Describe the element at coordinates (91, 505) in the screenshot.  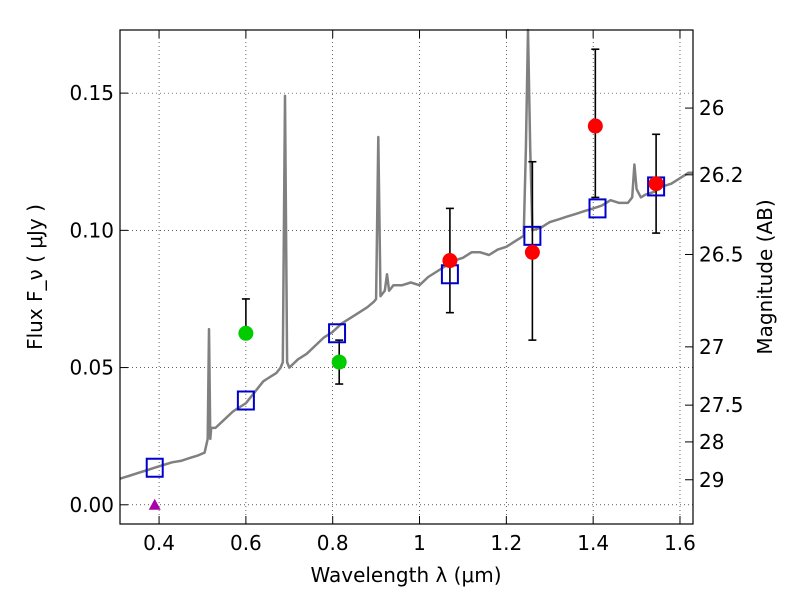
I see `y-tick-label: 0.00` at that location.